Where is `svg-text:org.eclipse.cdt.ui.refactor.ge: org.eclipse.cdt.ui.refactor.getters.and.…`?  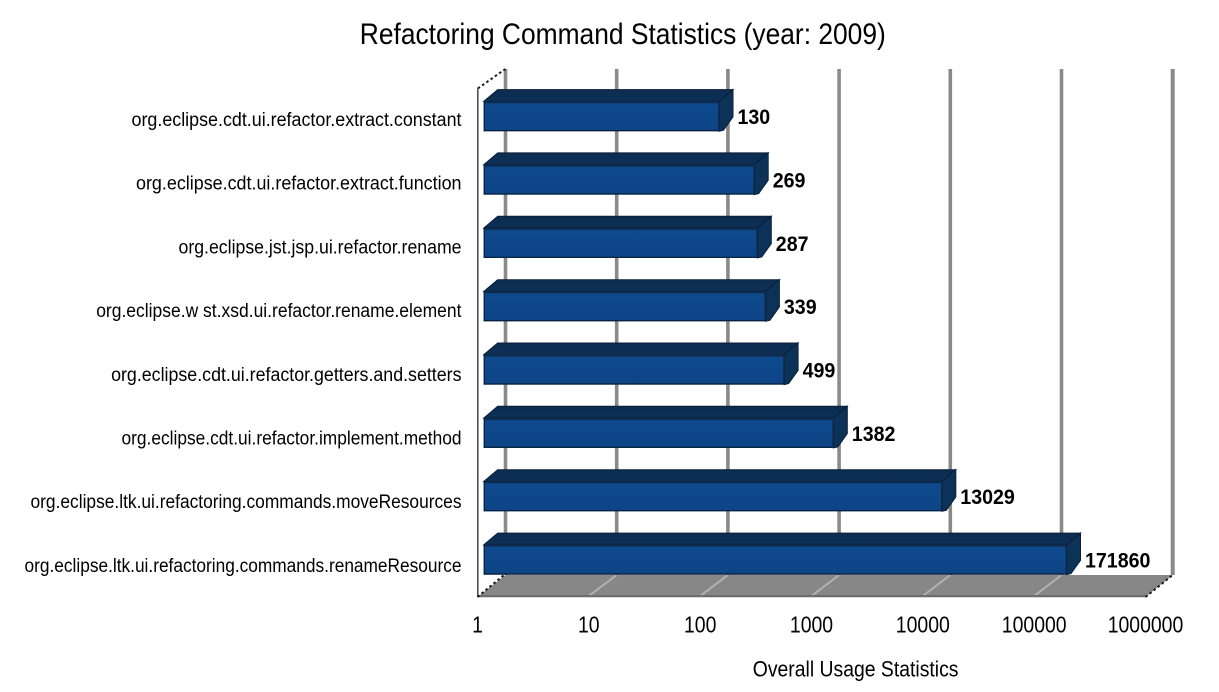 svg-text:org.eclipse.cdt.ui.refactor.ge: org.eclipse.cdt.ui.refactor.getters.and.… is located at coordinates (286, 375).